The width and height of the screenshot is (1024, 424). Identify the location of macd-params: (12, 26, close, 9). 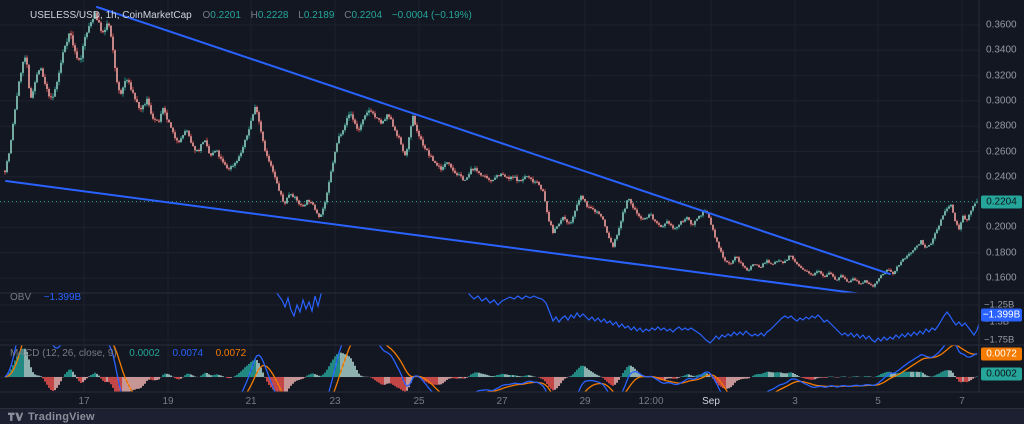
(79, 353).